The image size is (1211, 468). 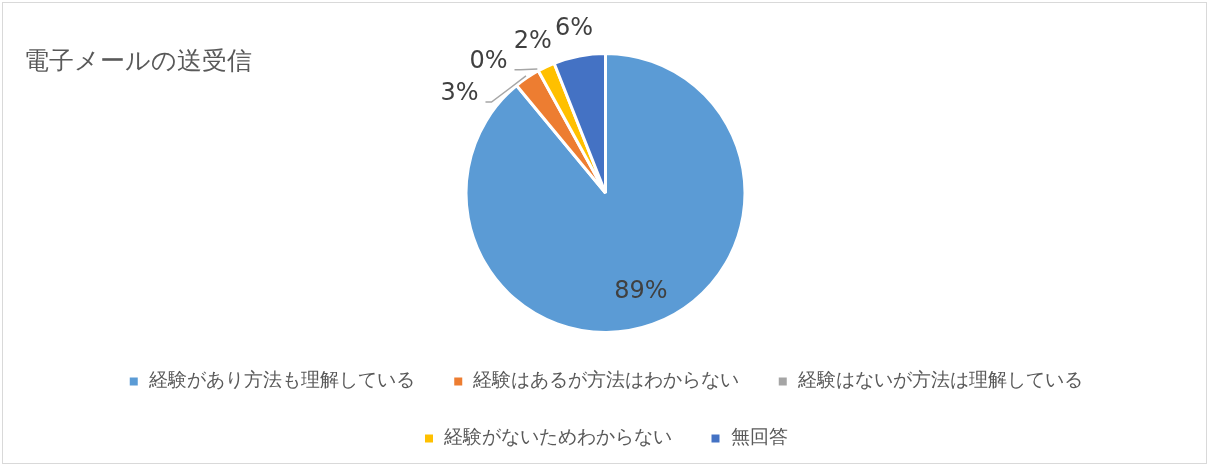 What do you see at coordinates (459, 92) in the screenshot?
I see `data-label: 3%` at bounding box center [459, 92].